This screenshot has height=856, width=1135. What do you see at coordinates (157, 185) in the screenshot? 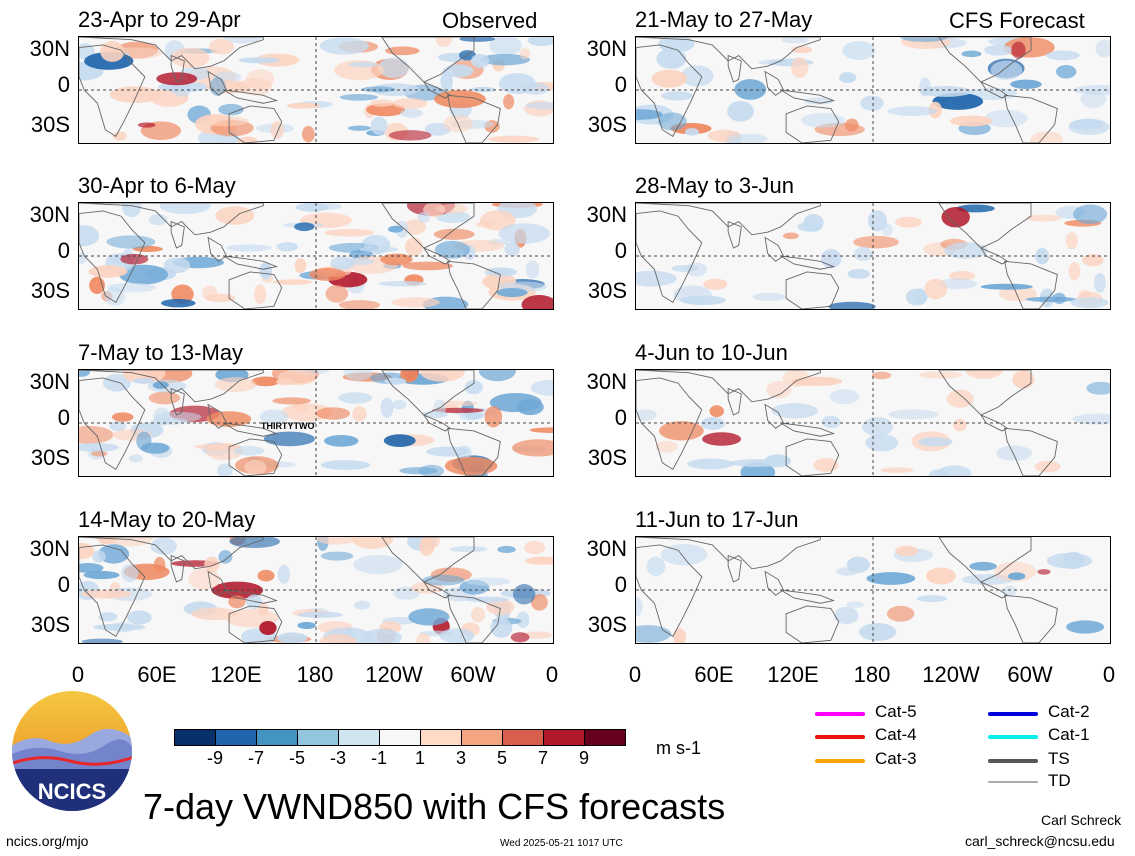
I see `panel-title: 30-Apr to 6-May` at bounding box center [157, 185].